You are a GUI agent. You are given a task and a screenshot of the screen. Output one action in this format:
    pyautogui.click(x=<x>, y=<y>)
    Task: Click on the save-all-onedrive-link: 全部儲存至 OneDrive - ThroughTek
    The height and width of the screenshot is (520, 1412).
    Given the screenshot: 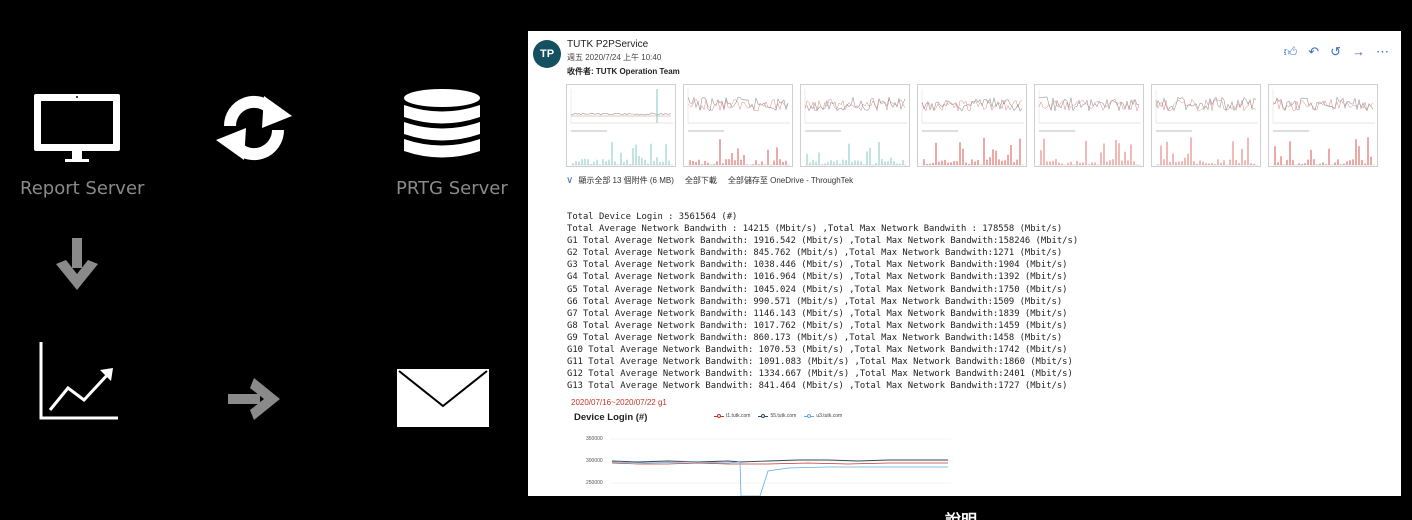 What is the action you would take?
    pyautogui.click(x=790, y=180)
    